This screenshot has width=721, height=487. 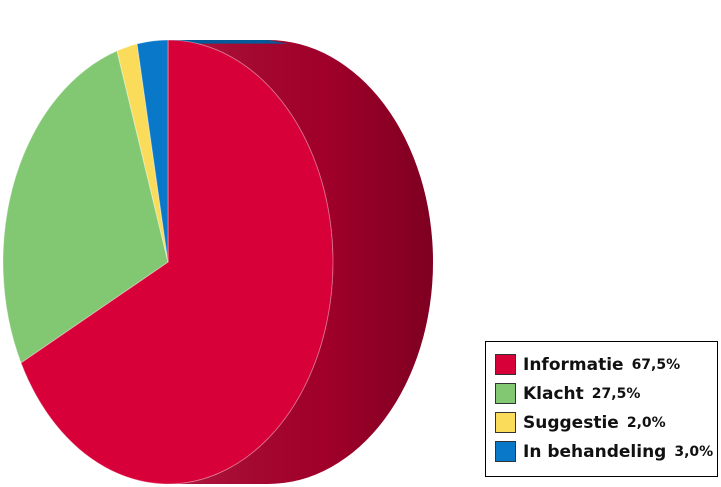 What do you see at coordinates (694, 451) in the screenshot?
I see `legend-percent: 3,0%` at bounding box center [694, 451].